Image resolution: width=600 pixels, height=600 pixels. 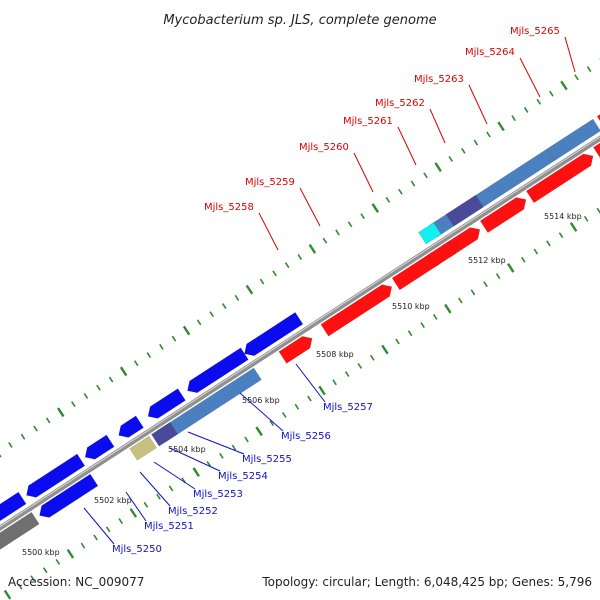 I want to click on coordinate-label: 5504 kbp, so click(x=187, y=449).